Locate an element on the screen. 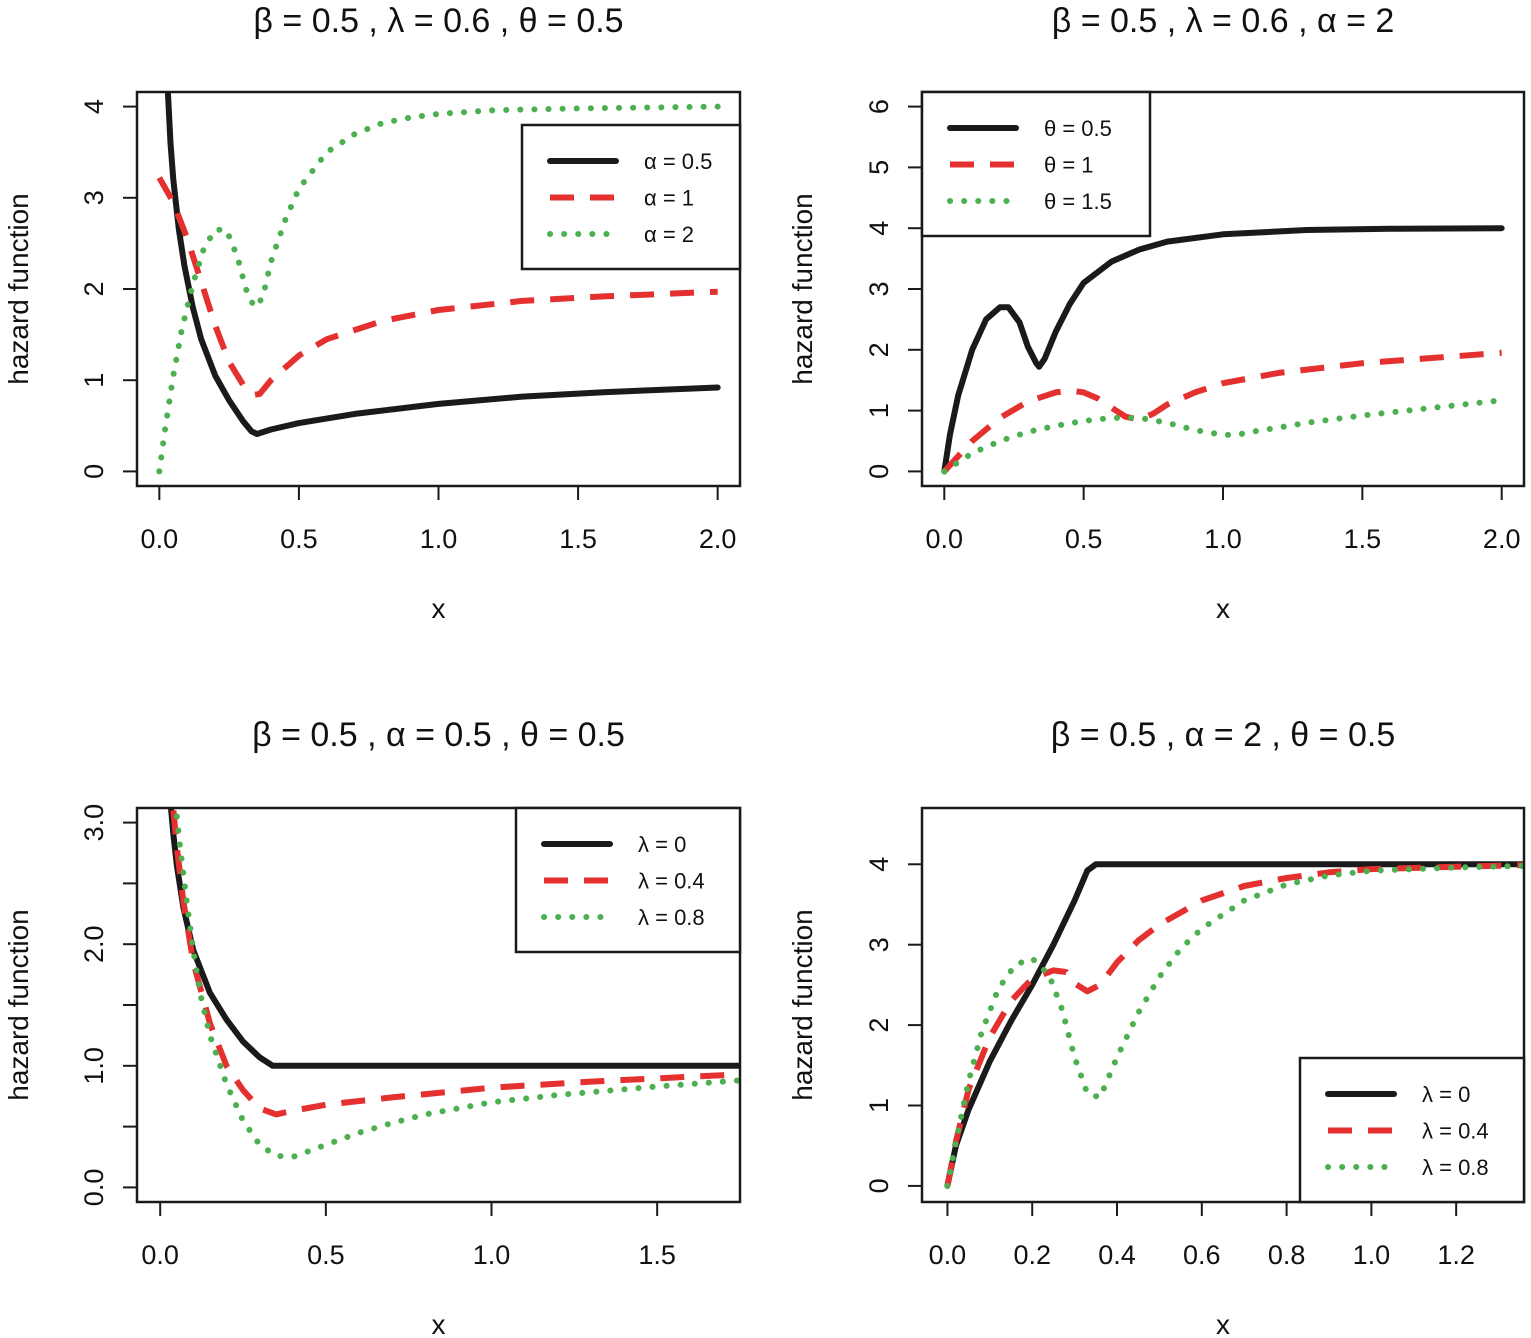 The height and width of the screenshot is (1338, 1531). legend: α = 0.5 α = 1 α = 2 is located at coordinates (631, 197).